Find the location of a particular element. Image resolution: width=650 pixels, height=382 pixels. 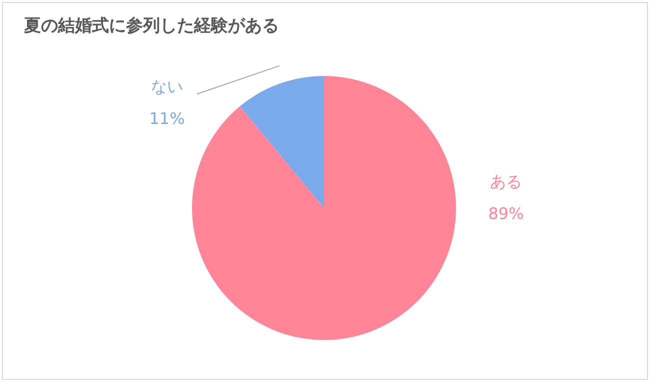

data-label: 11% is located at coordinates (167, 118).